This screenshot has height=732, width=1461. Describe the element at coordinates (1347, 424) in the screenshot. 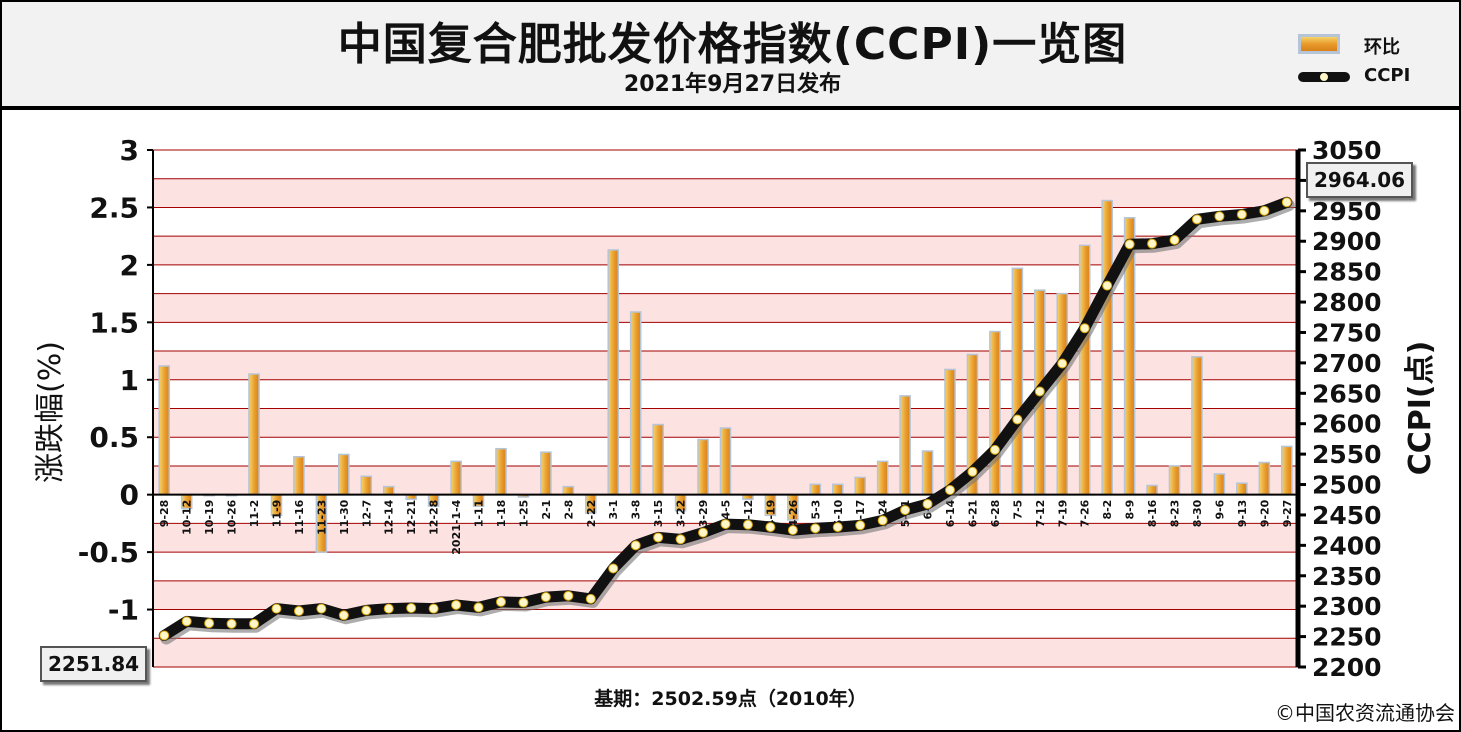

I see `y-right-tick-label: 2600` at that location.